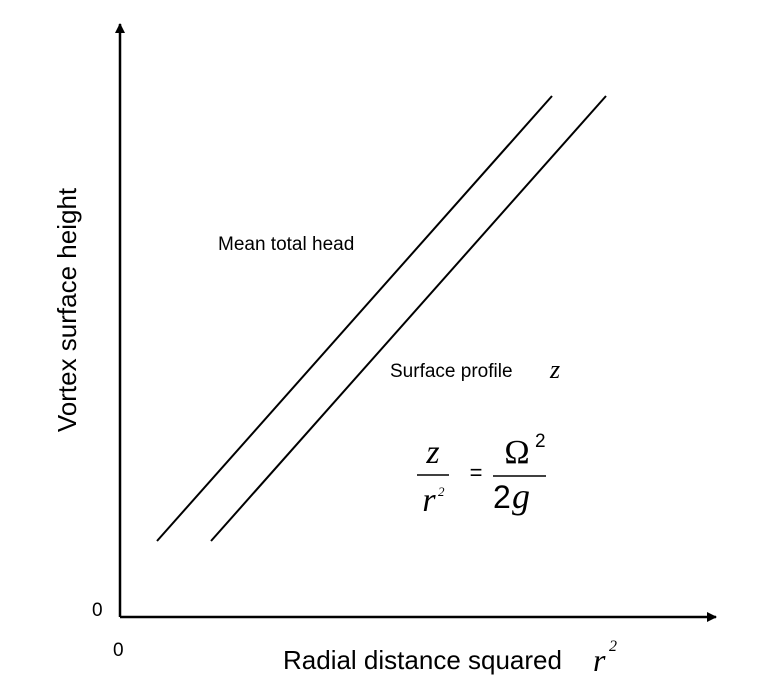  What do you see at coordinates (613, 646) in the screenshot?
I see `x-axis-exponent: 2` at bounding box center [613, 646].